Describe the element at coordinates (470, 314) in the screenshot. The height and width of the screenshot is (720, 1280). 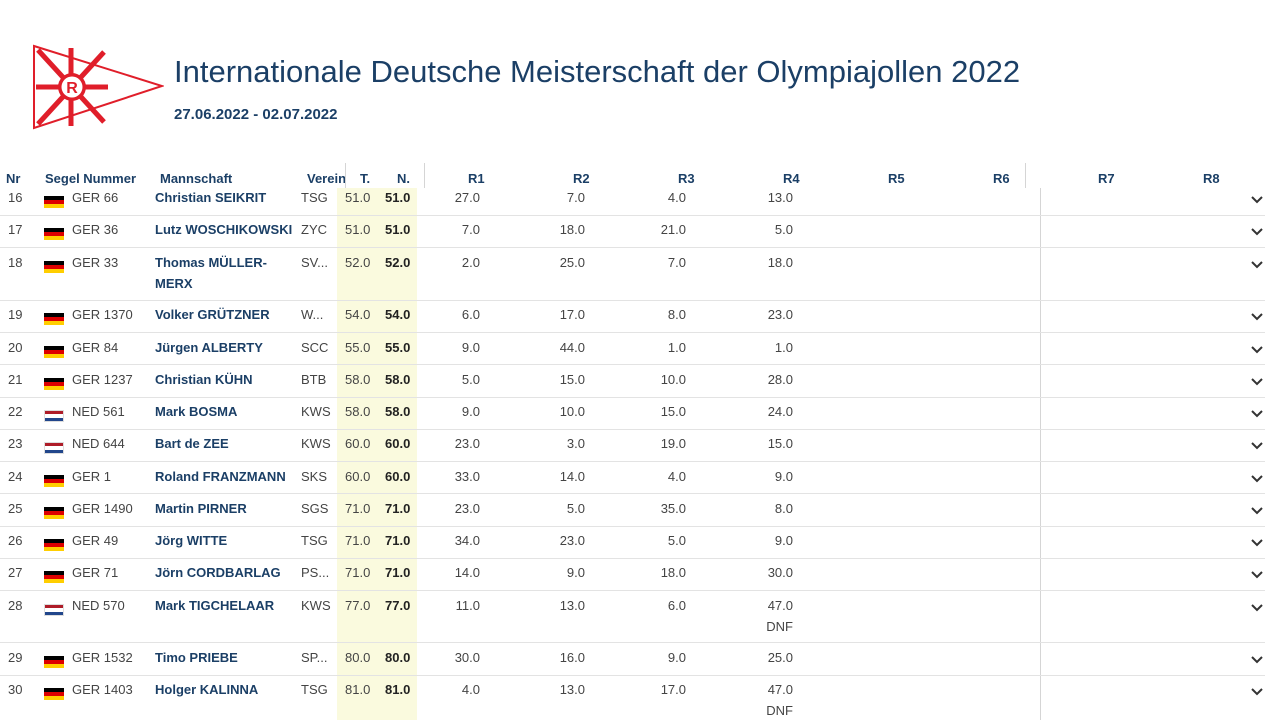
I see `race-1-result: 6.0` at that location.